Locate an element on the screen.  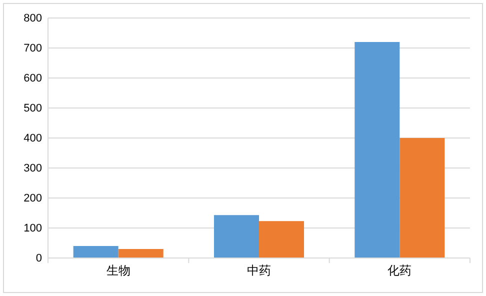
x-tick-label: 中药 is located at coordinates (259, 271).